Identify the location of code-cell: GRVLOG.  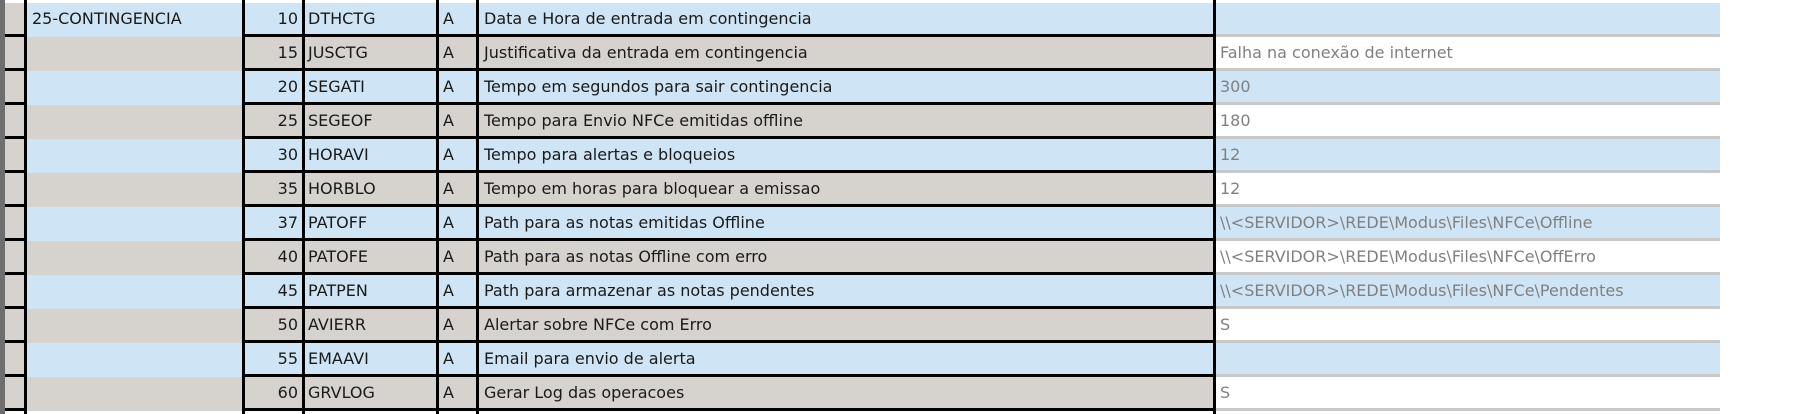
(370, 394).